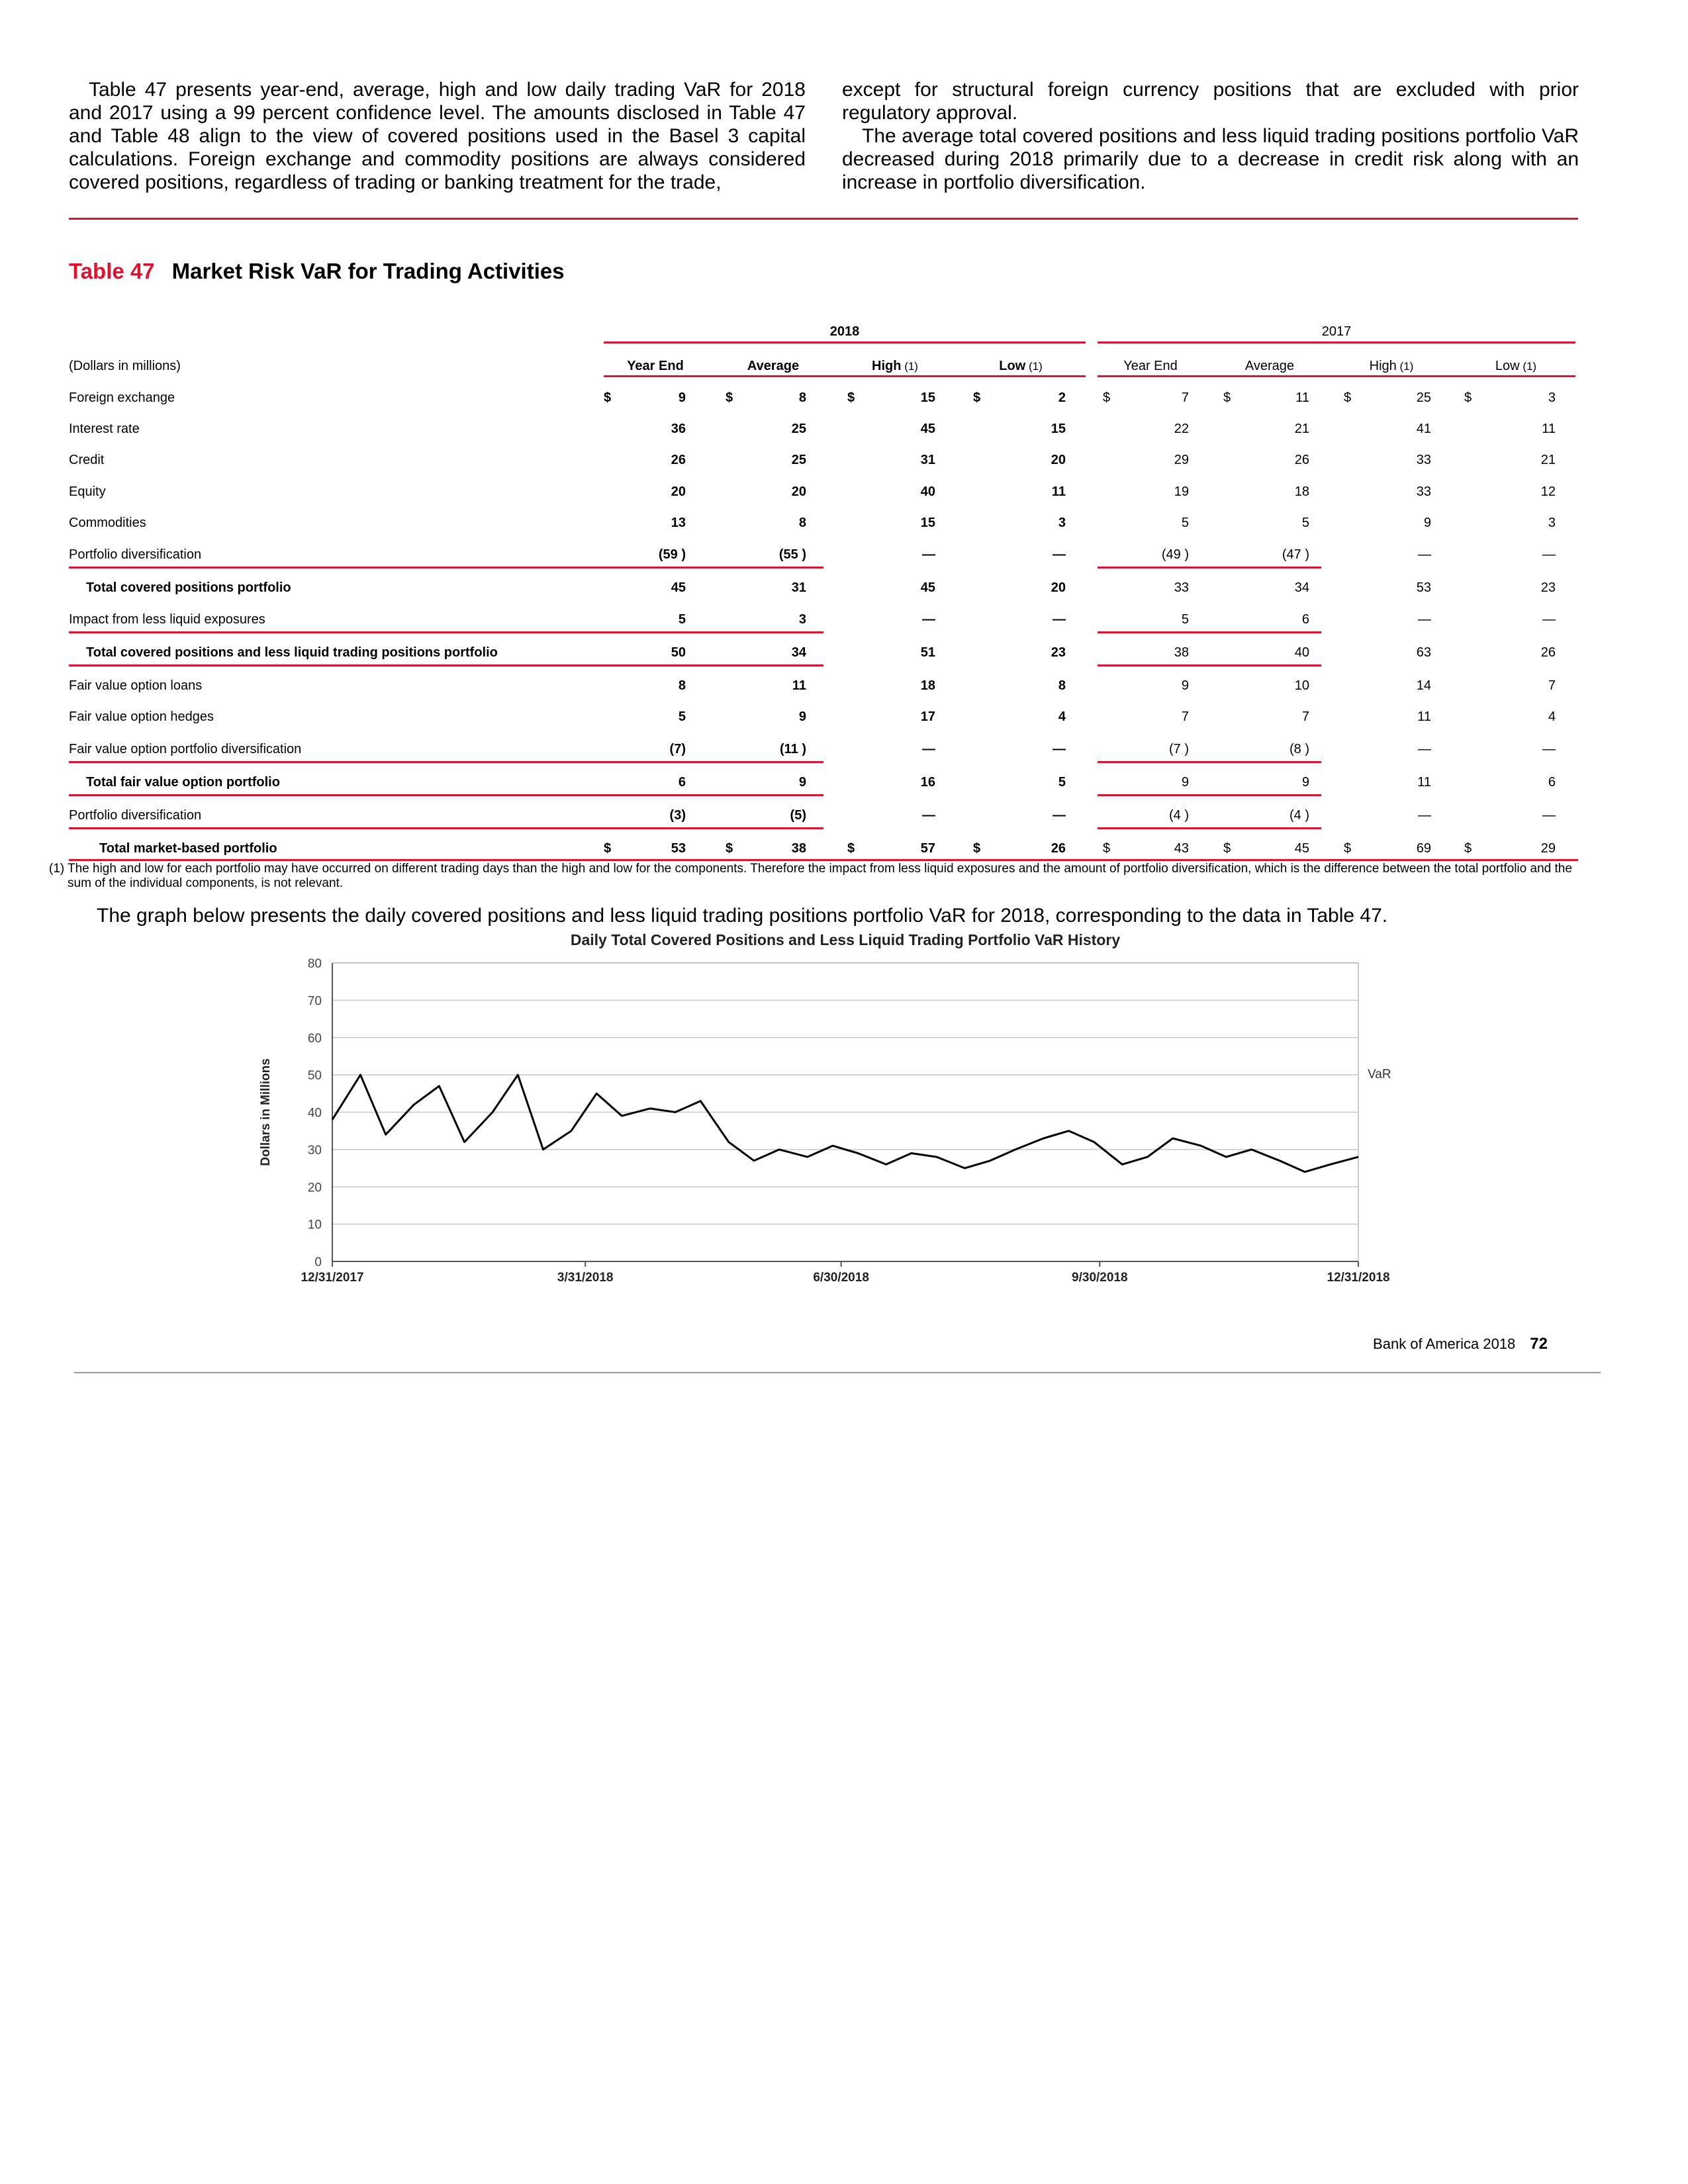 This screenshot has height=2184, width=1688. Describe the element at coordinates (798, 460) in the screenshot. I see `table-cell: 25` at that location.